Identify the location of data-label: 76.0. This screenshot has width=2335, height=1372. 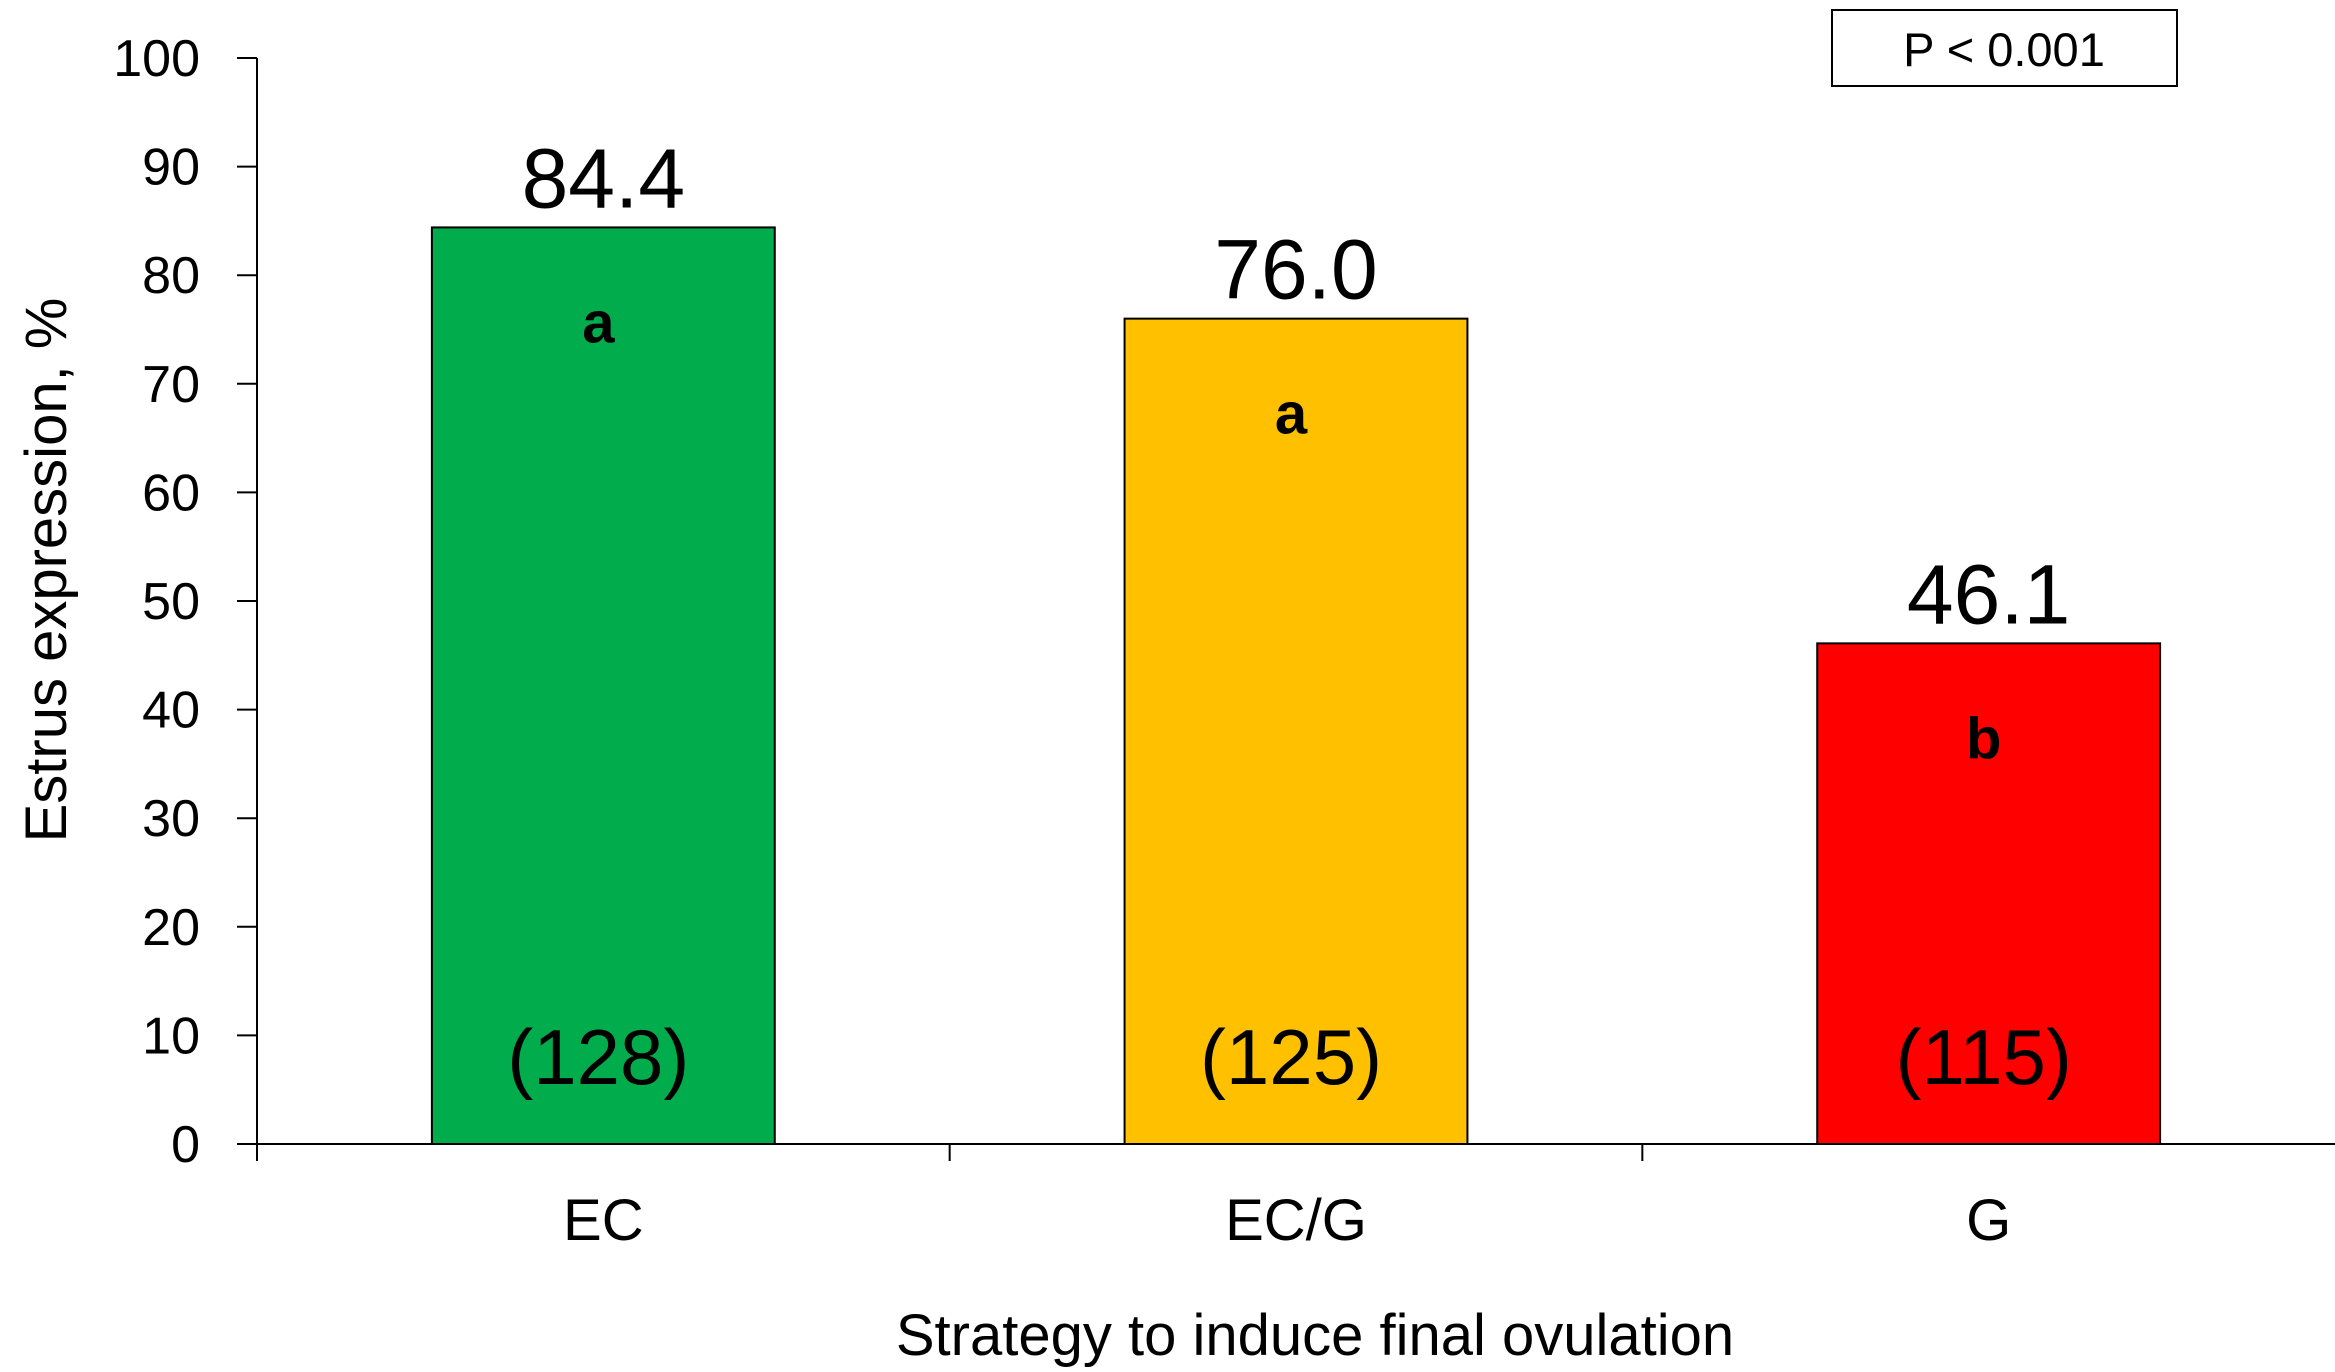
(1296, 270).